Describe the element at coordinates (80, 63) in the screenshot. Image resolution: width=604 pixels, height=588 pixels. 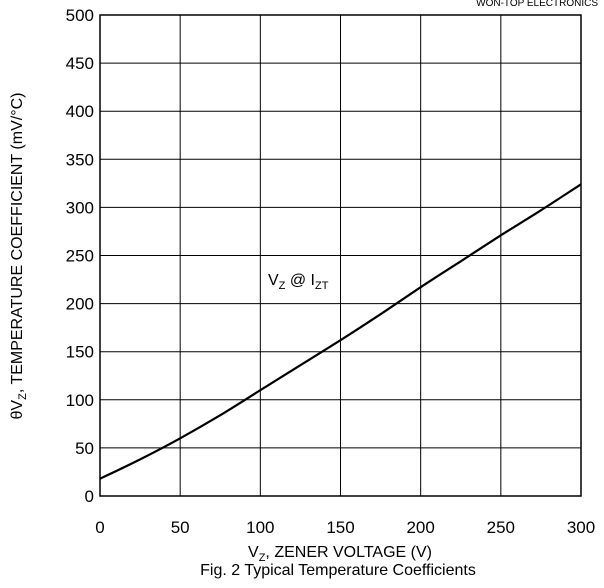
I see `y-tick-label: 450` at that location.